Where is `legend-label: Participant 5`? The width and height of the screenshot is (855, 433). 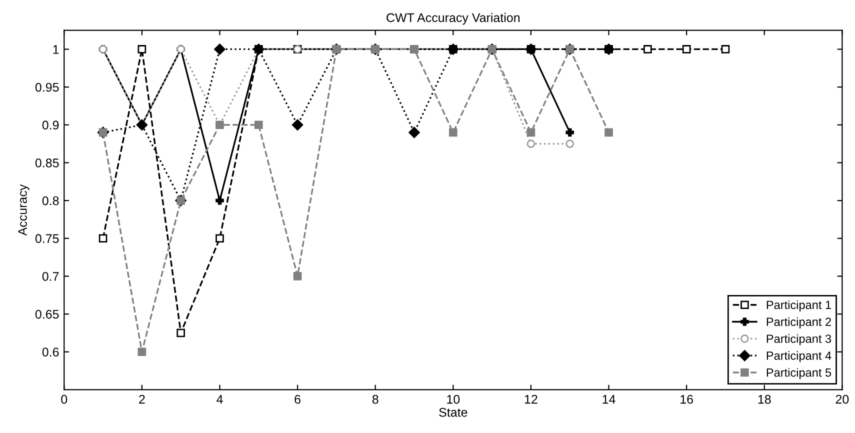
legend-label: Participant 5 is located at coordinates (799, 374).